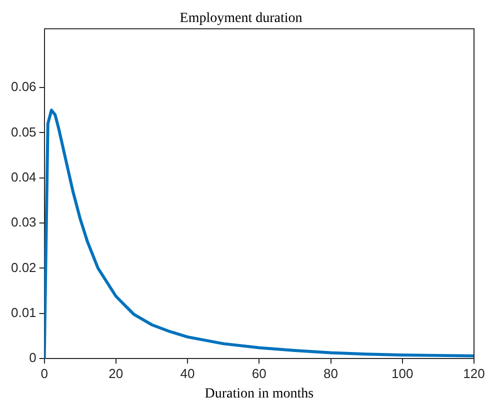 The width and height of the screenshot is (496, 410). What do you see at coordinates (44, 373) in the screenshot?
I see `x-tick-label: 0` at bounding box center [44, 373].